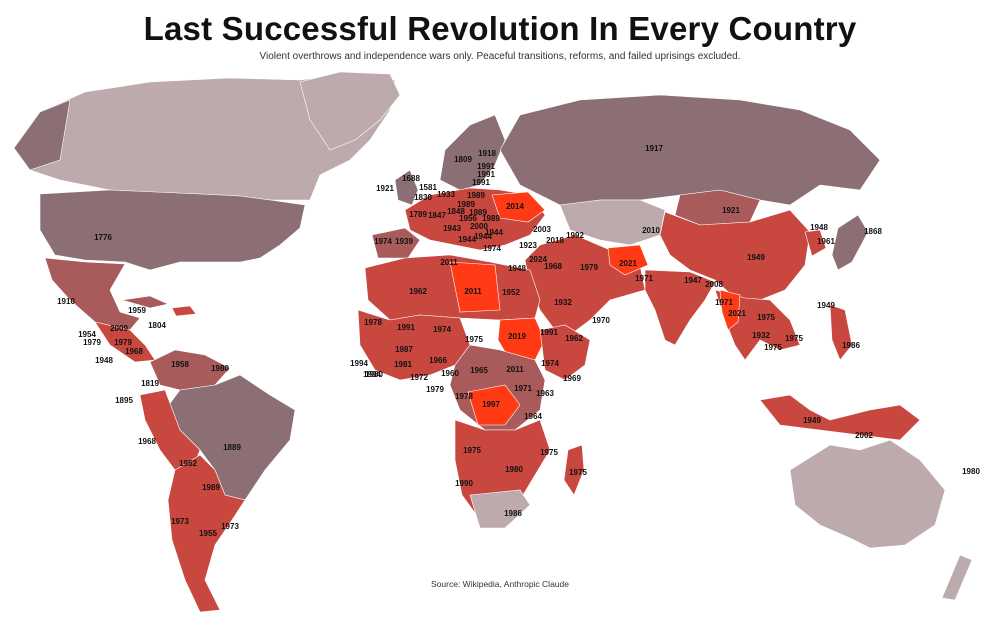 The width and height of the screenshot is (1000, 632). What do you see at coordinates (479, 370) in the screenshot?
I see `year-label-car: 1965` at bounding box center [479, 370].